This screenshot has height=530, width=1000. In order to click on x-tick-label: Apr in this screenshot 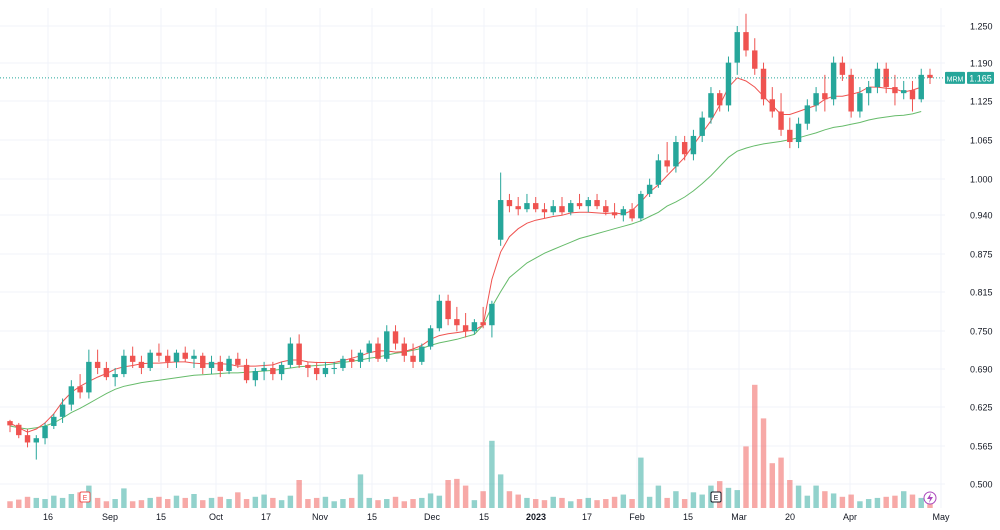, I will do `click(850, 517)`.